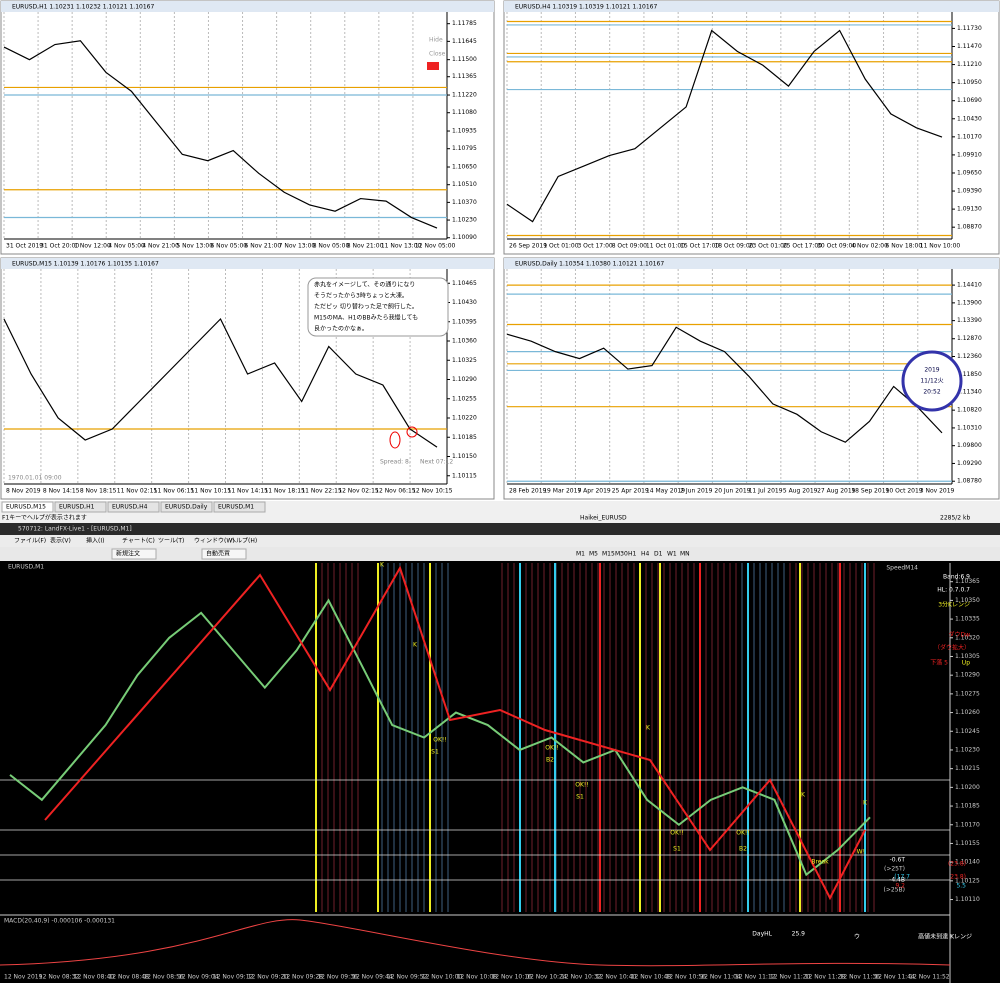  Describe the element at coordinates (969, 46) in the screenshot. I see `y-tick-label: 1.11470` at that location.